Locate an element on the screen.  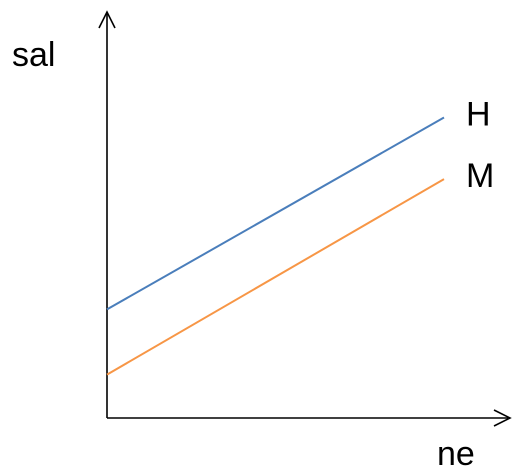
y-axis-arrow is located at coordinates (107, 19).